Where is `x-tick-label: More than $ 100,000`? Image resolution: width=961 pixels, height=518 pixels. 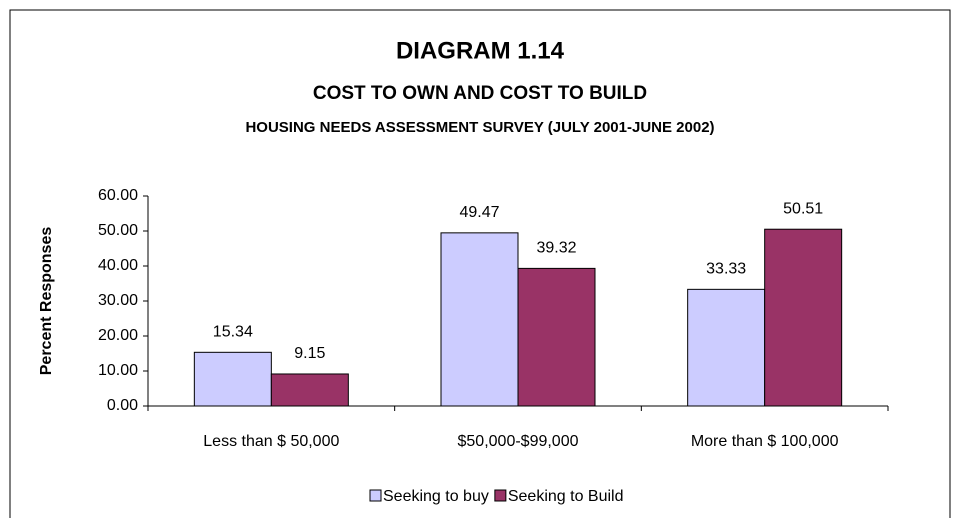
x-tick-label: More than $ 100,000 is located at coordinates (765, 441).